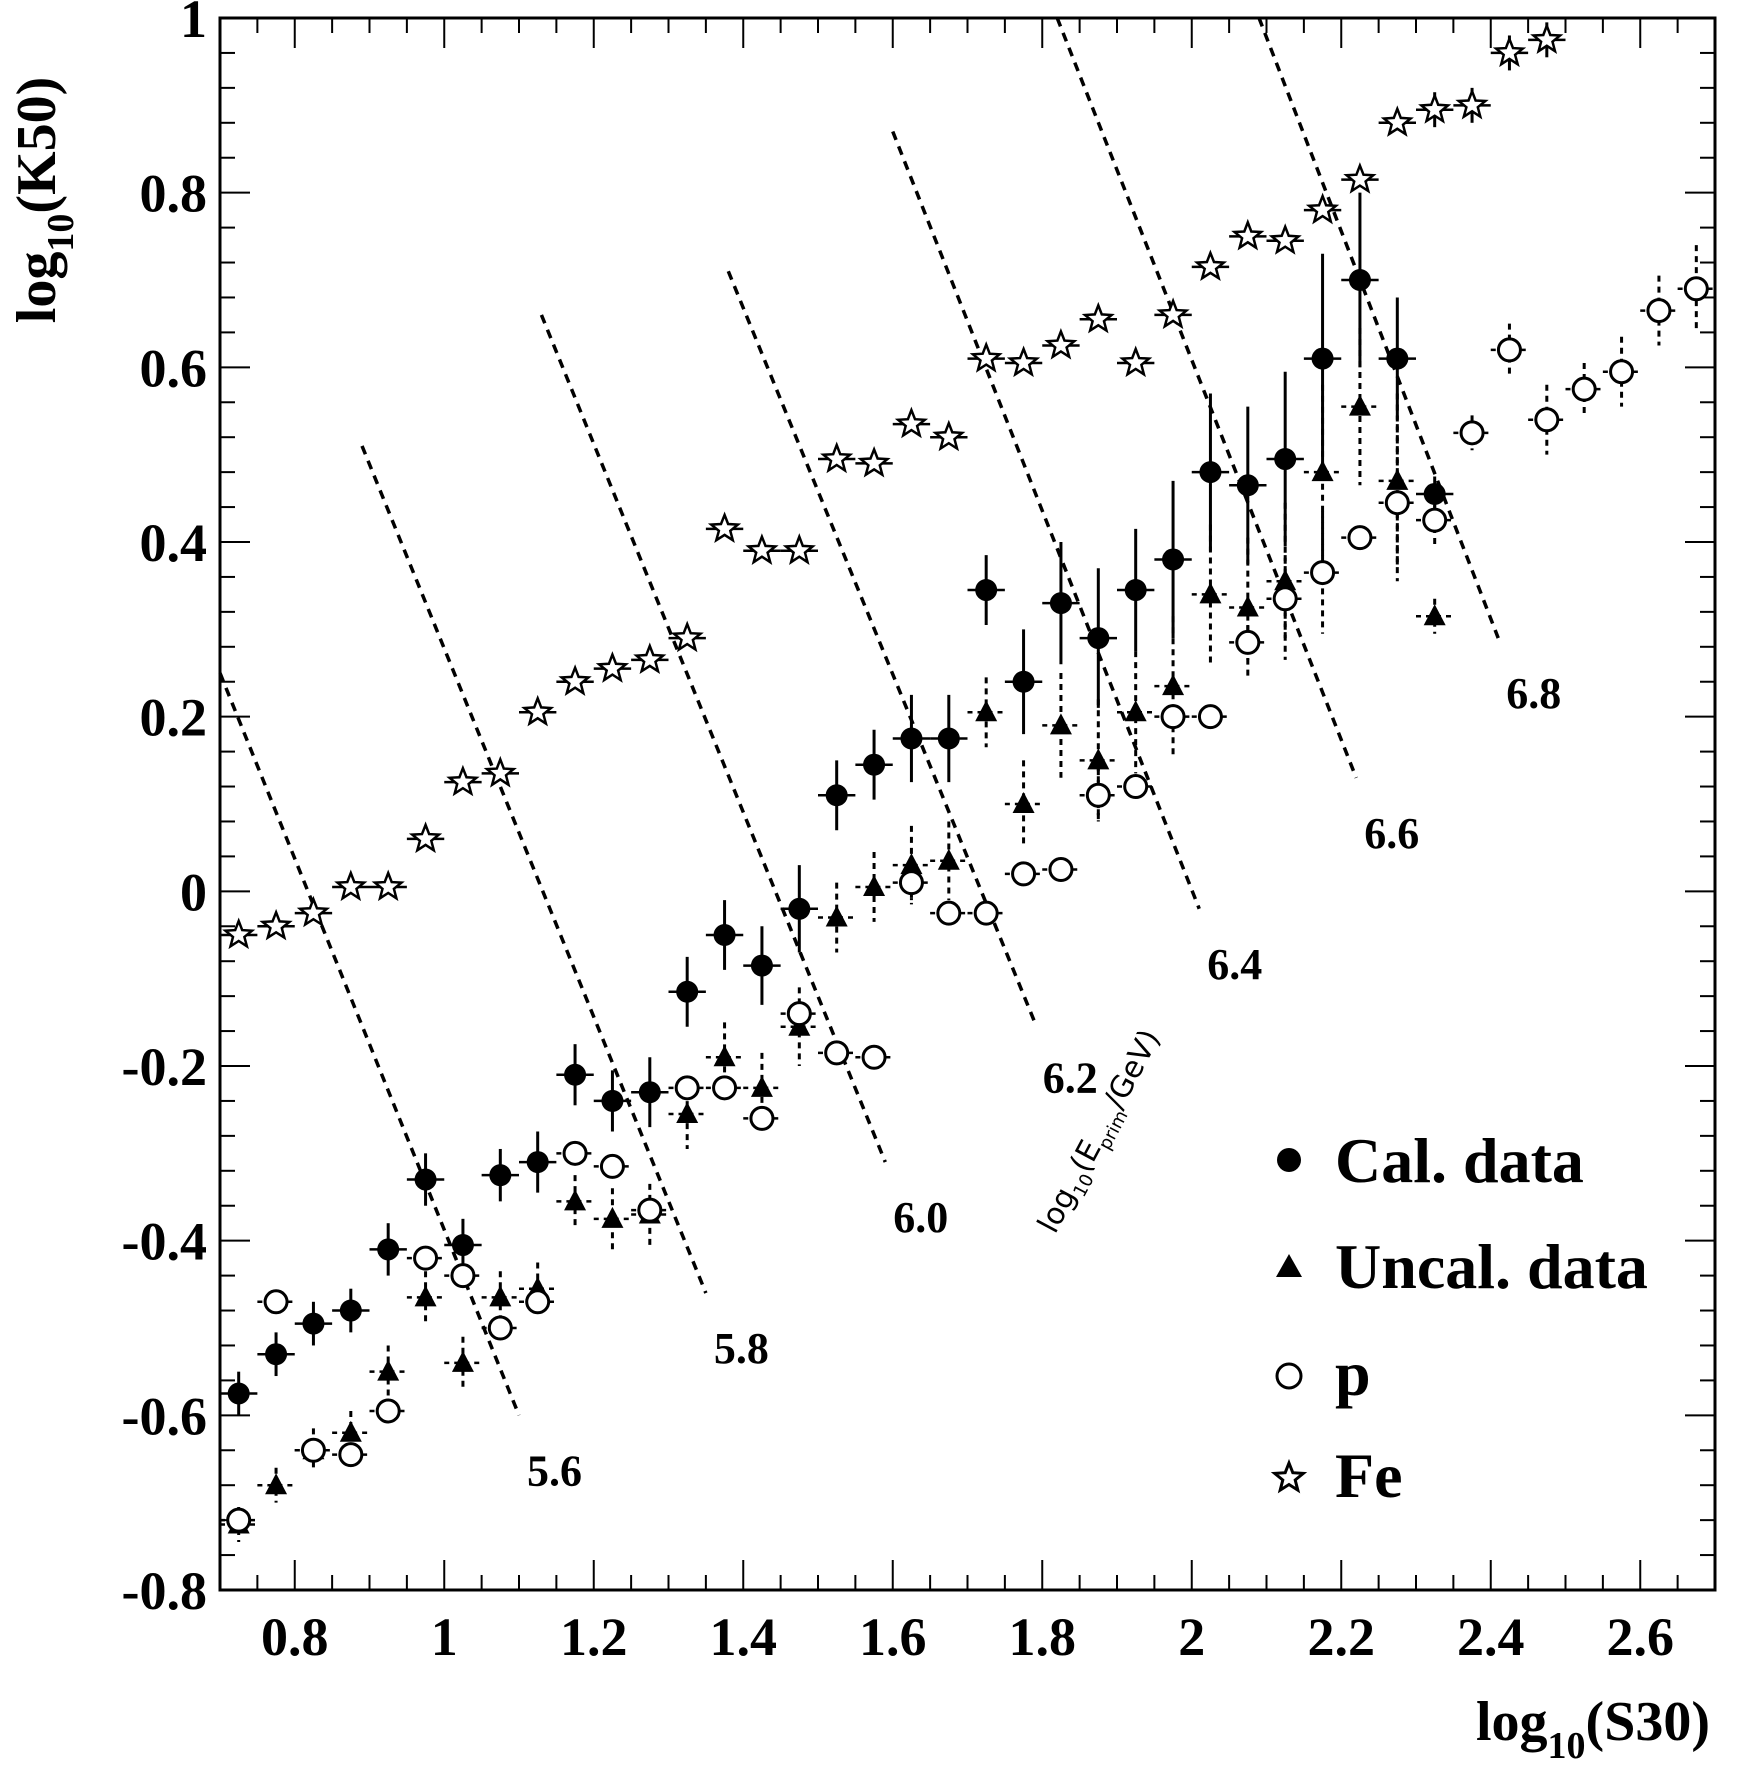 This screenshot has width=1748, height=1765. I want to click on energy-label-6-4: 6.4, so click(1234, 964).